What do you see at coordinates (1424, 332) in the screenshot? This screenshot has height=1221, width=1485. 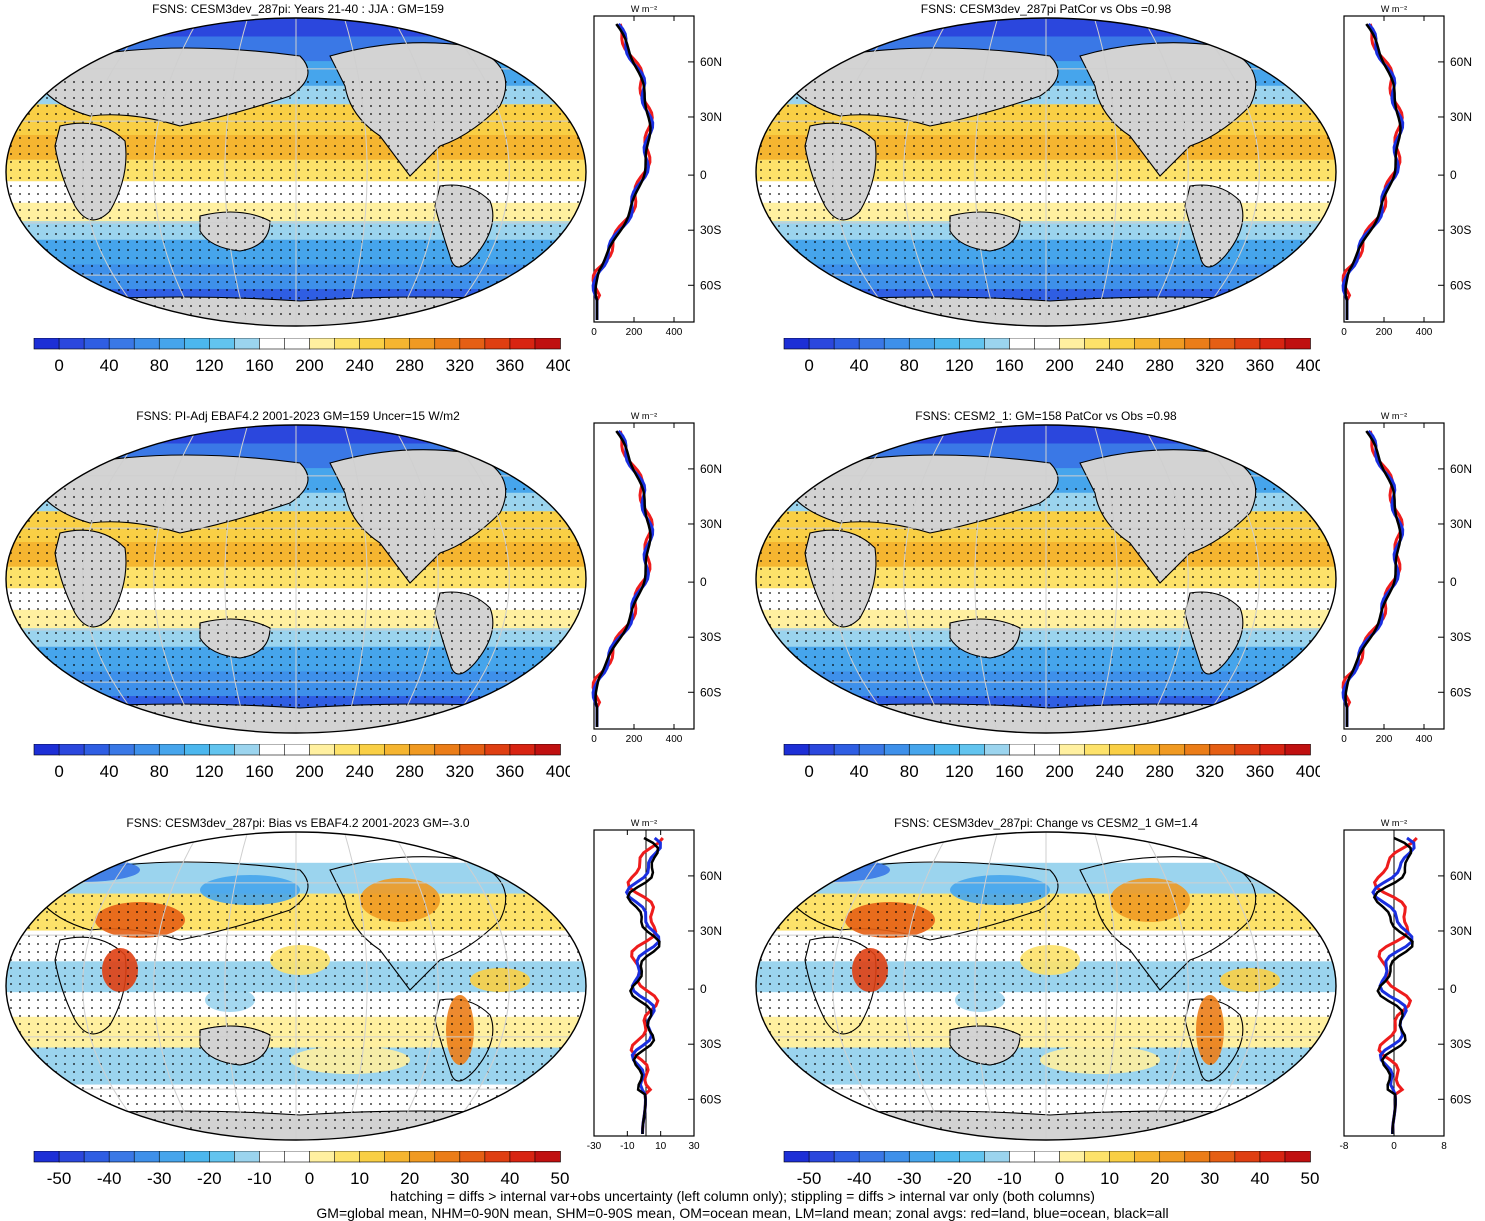 I see `zonal-x-tick-label: 400` at bounding box center [1424, 332].